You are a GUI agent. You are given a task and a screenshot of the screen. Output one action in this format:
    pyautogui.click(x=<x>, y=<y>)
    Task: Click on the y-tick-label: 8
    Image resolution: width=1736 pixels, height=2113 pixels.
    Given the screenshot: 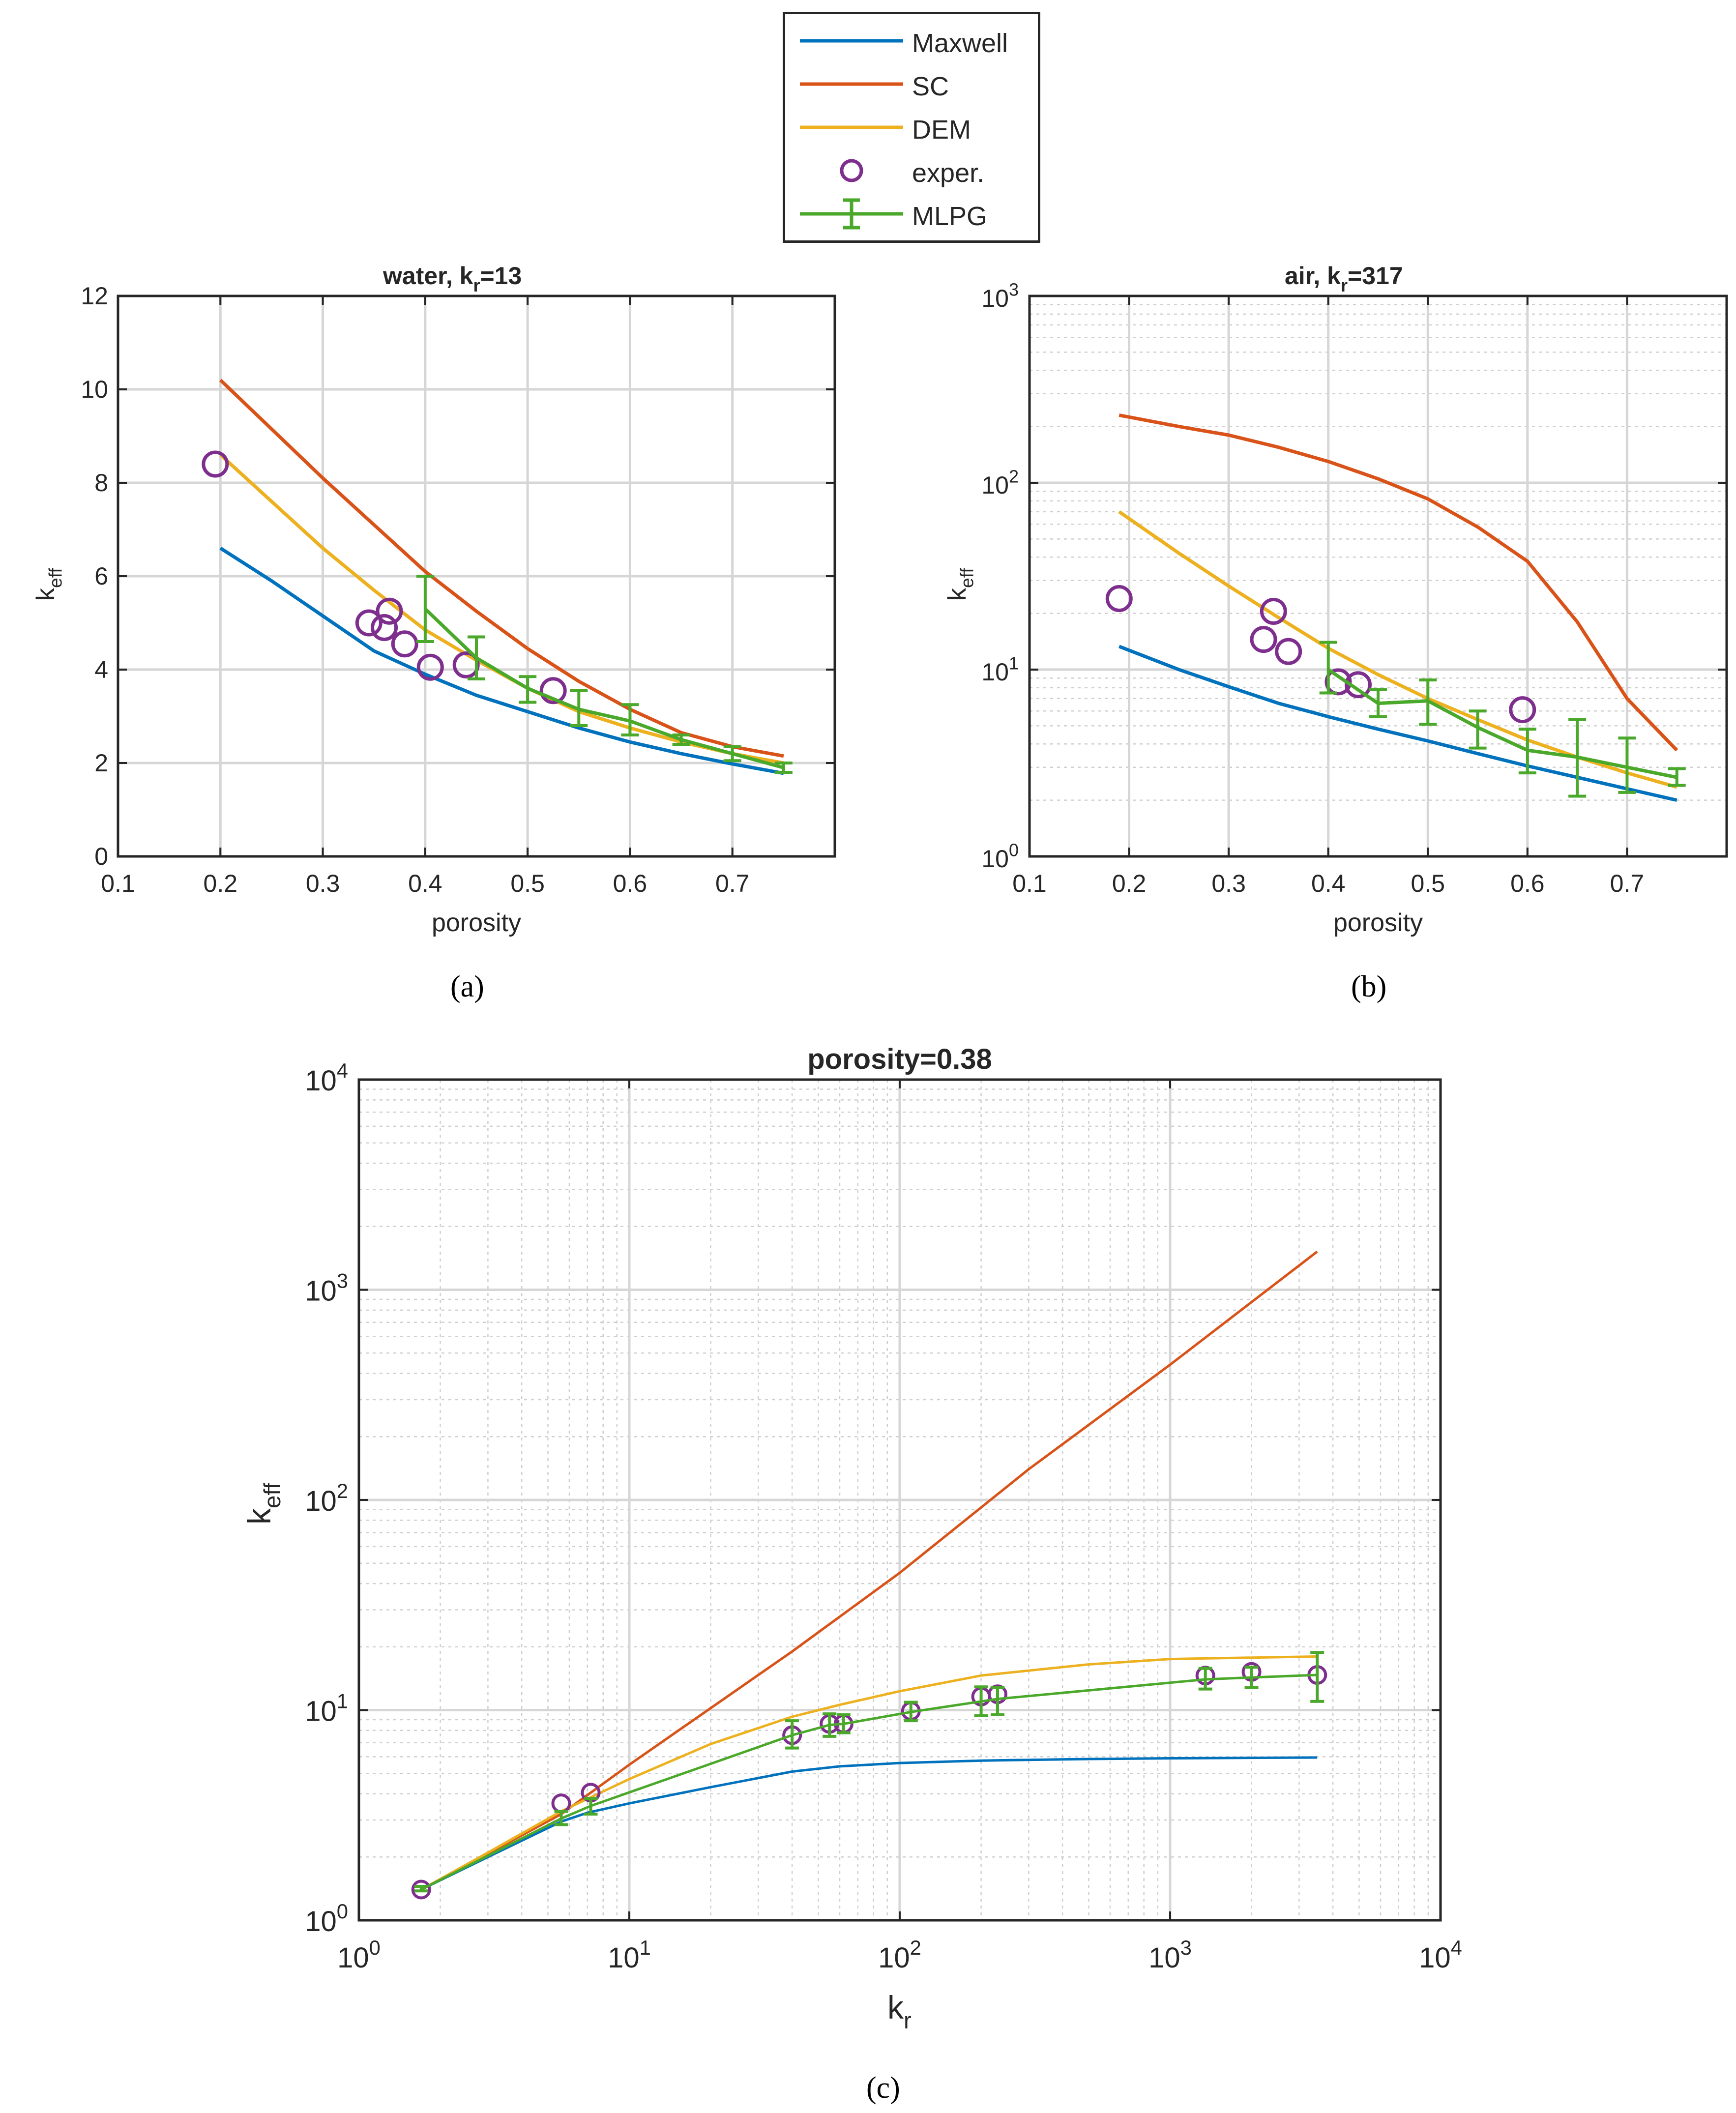 What is the action you would take?
    pyautogui.click(x=101, y=483)
    